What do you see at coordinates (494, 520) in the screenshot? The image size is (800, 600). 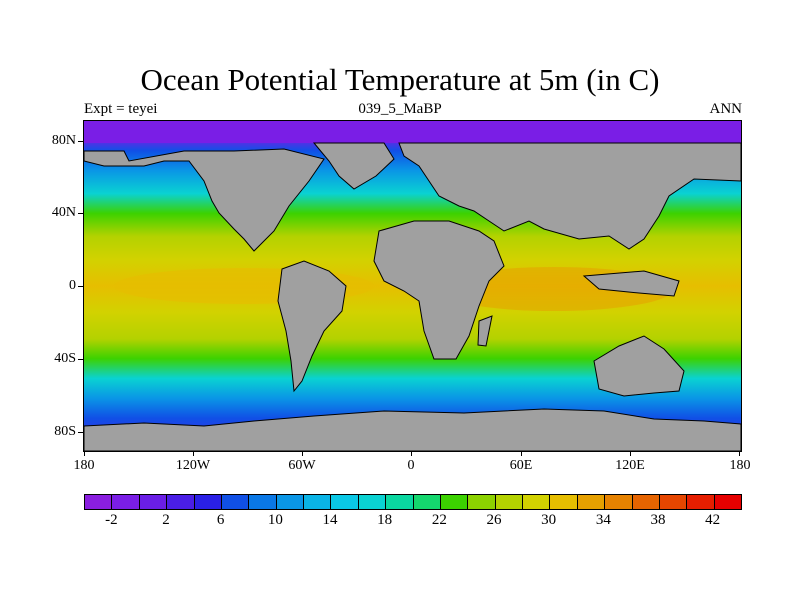 I see `colorbar-label: 26` at bounding box center [494, 520].